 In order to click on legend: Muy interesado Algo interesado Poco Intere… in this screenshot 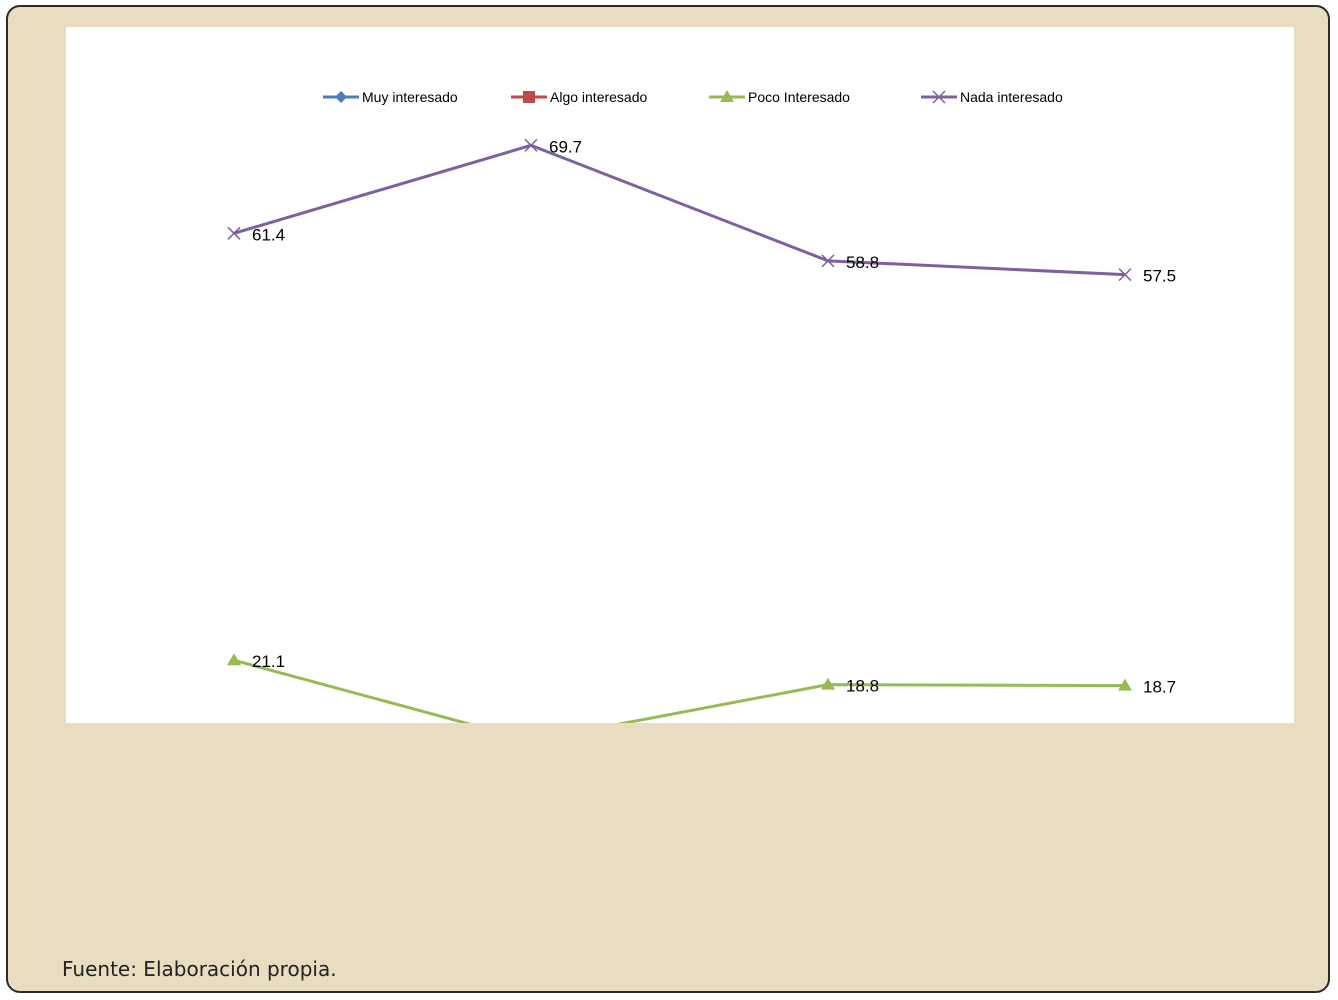, I will do `click(693, 97)`.